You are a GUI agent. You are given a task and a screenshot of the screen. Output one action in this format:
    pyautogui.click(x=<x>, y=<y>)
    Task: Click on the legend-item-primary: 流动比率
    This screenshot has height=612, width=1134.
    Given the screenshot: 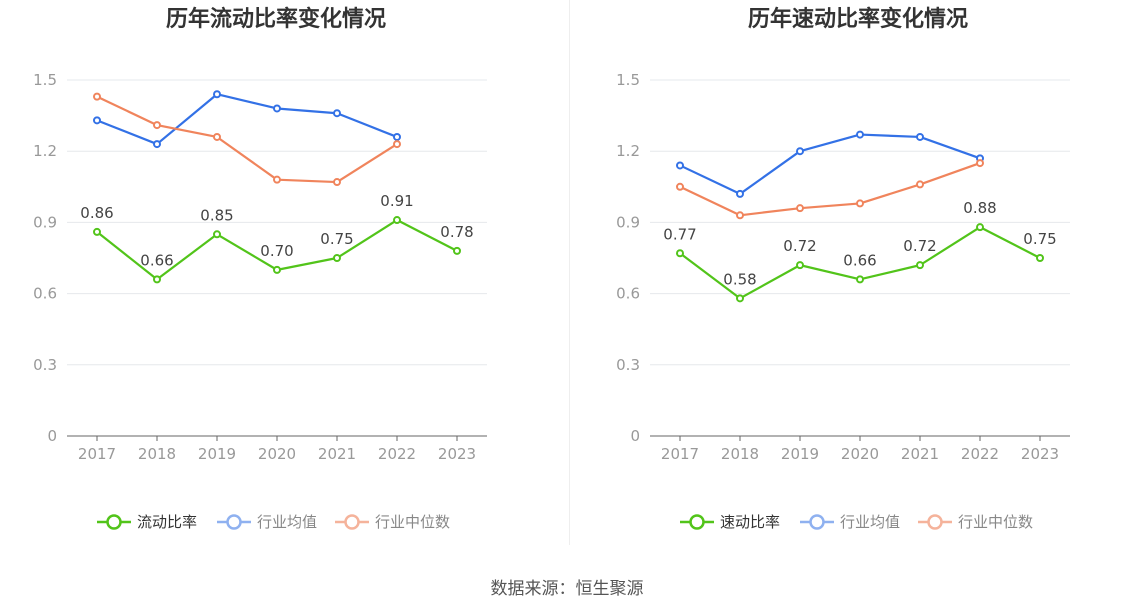 What is the action you would take?
    pyautogui.click(x=147, y=522)
    